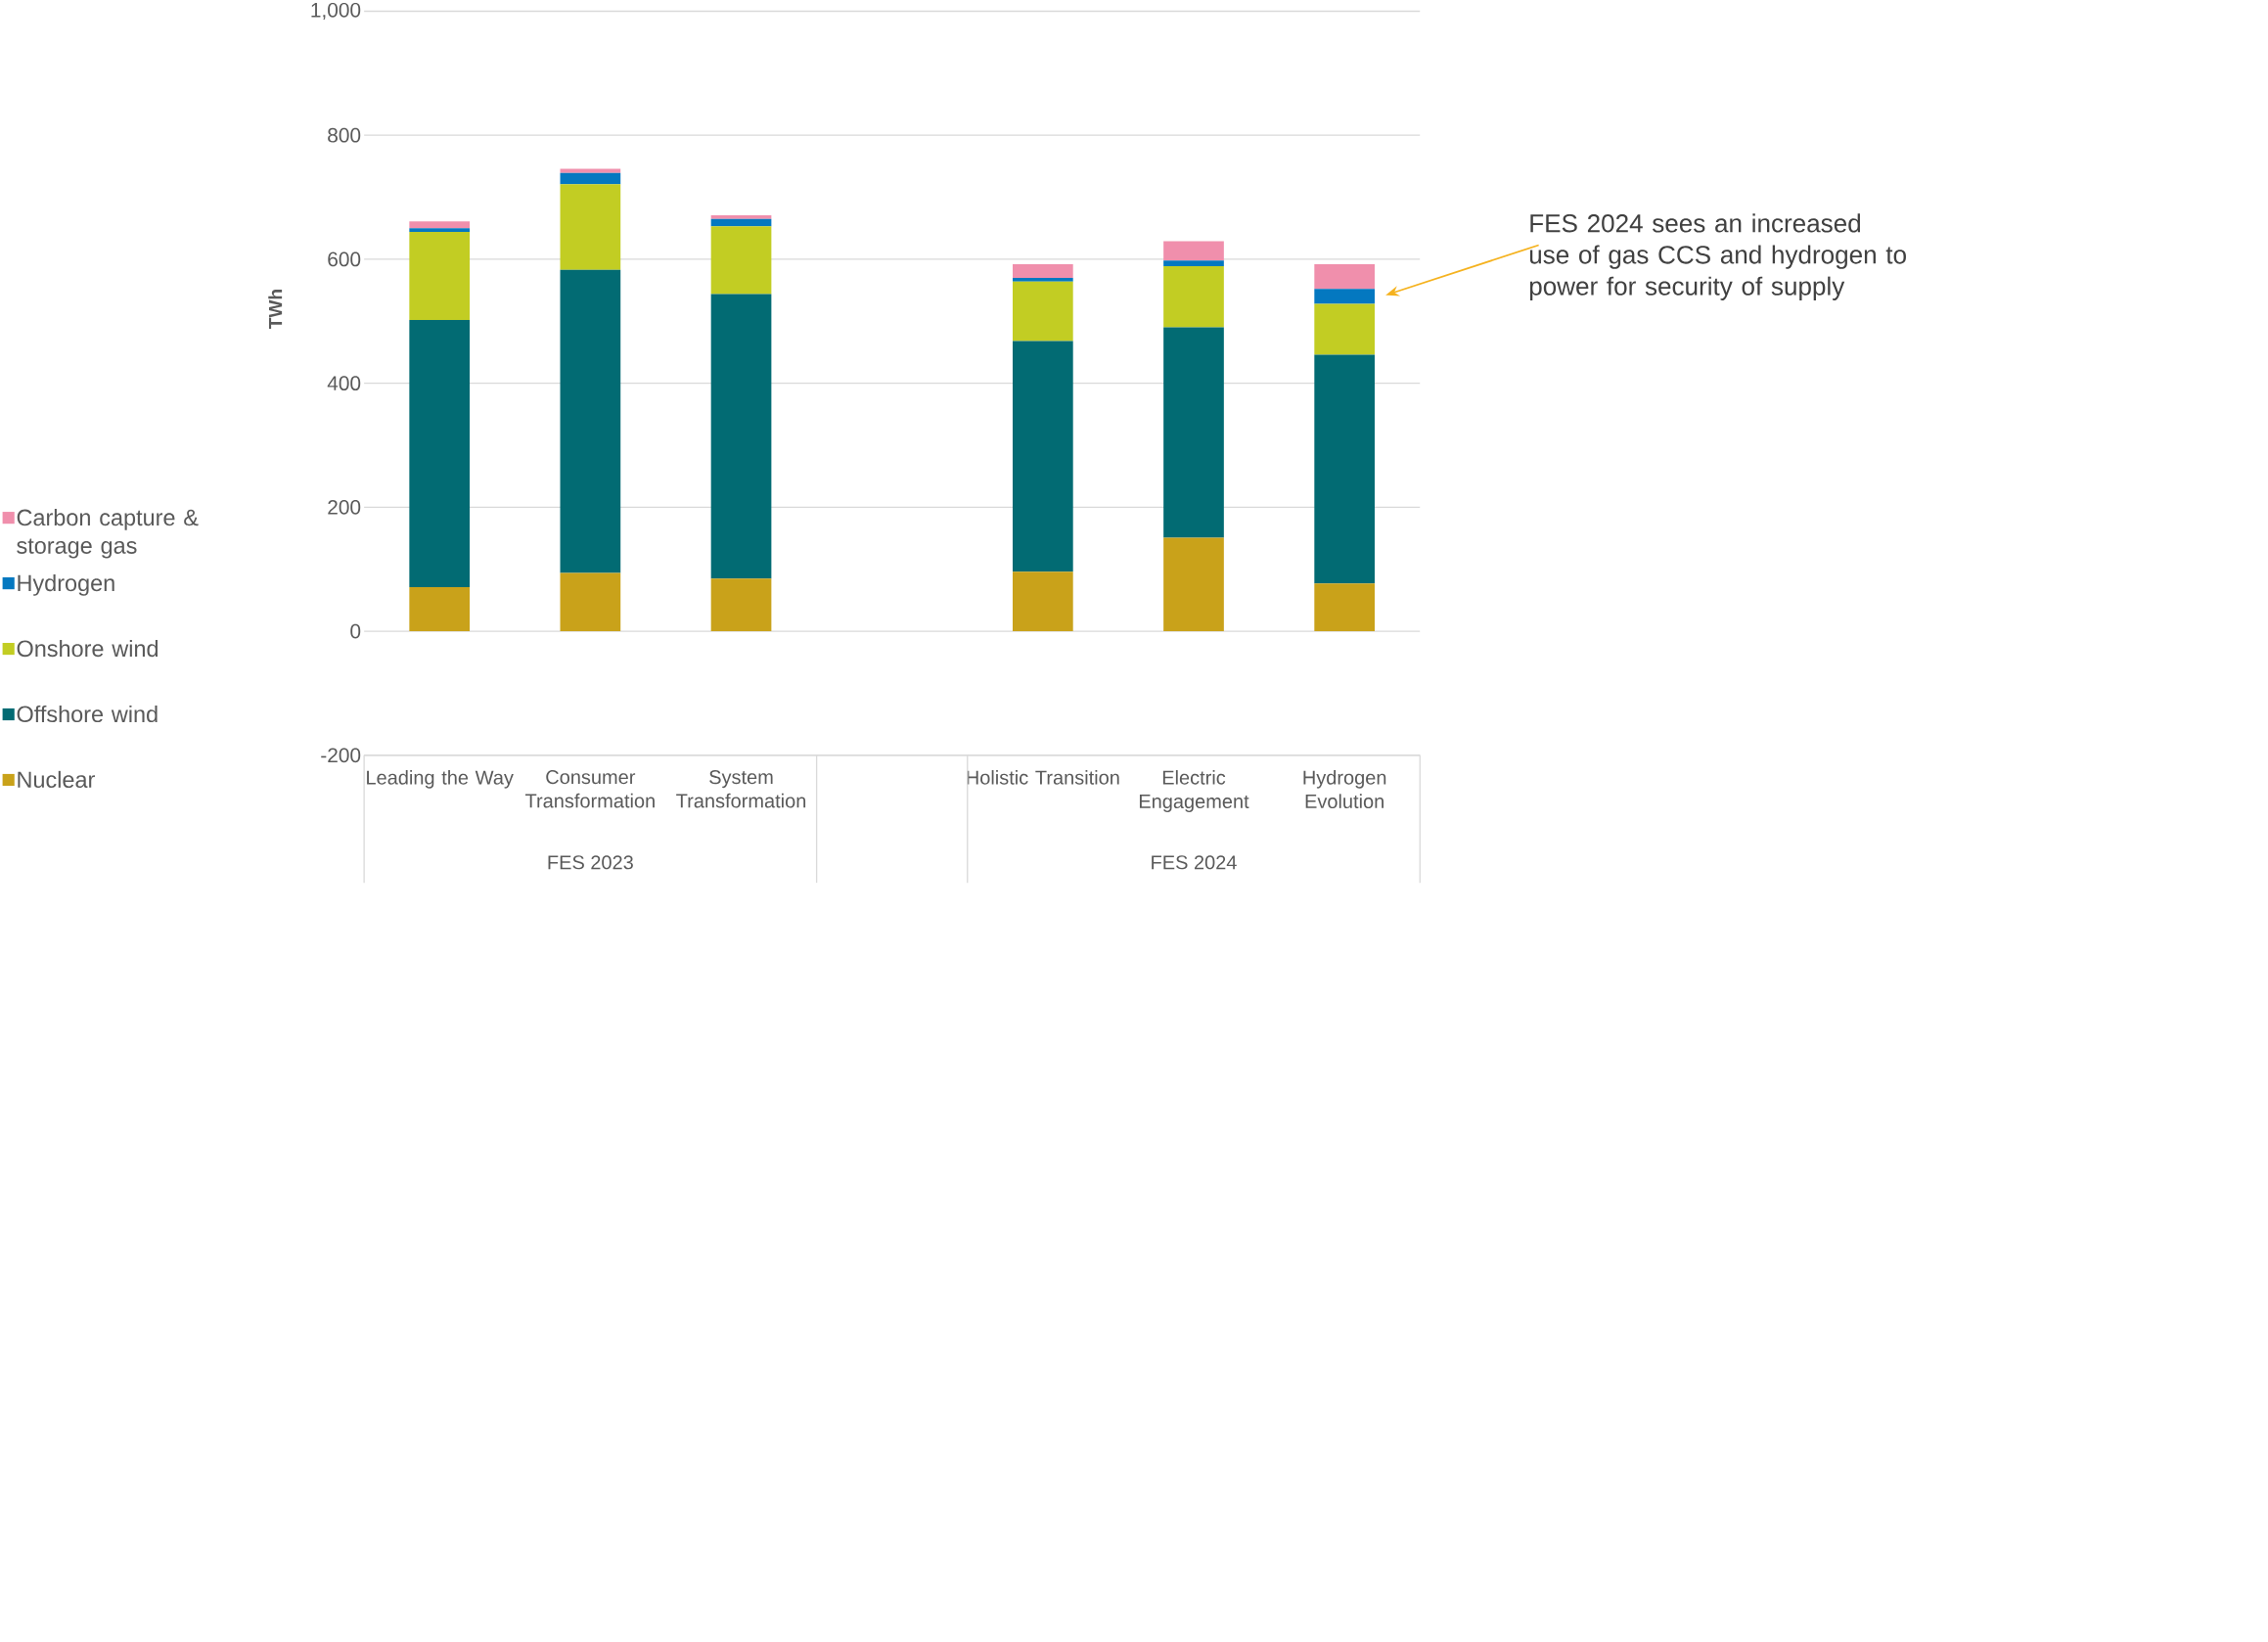 The image size is (2268, 1642). I want to click on legend-label: Offshore wind, so click(87, 714).